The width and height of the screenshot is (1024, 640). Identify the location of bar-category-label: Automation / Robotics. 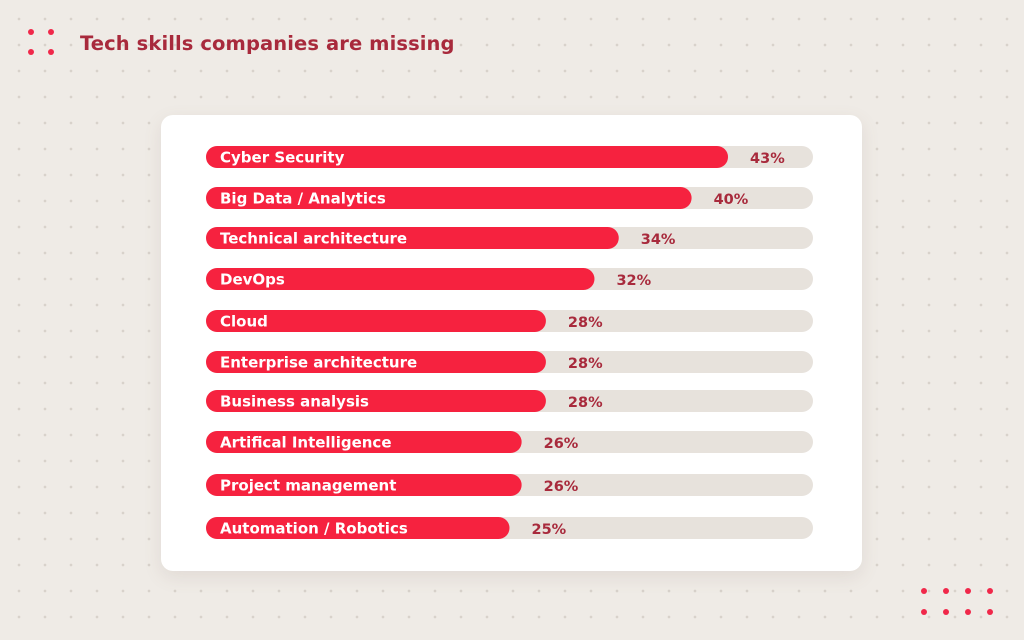
(314, 529).